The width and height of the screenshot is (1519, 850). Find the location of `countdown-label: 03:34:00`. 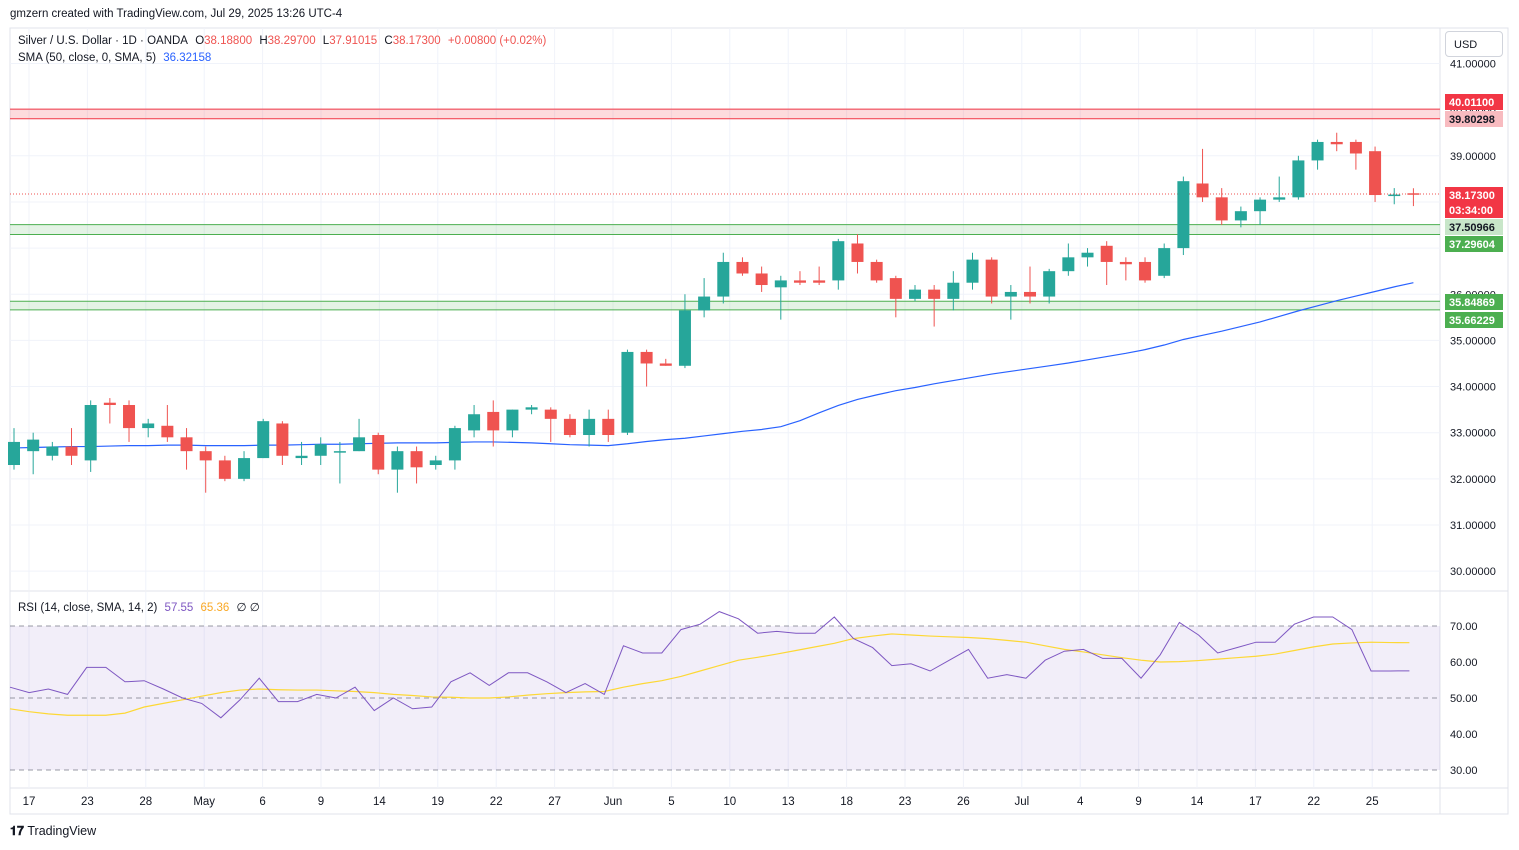

countdown-label: 03:34:00 is located at coordinates (1471, 211).